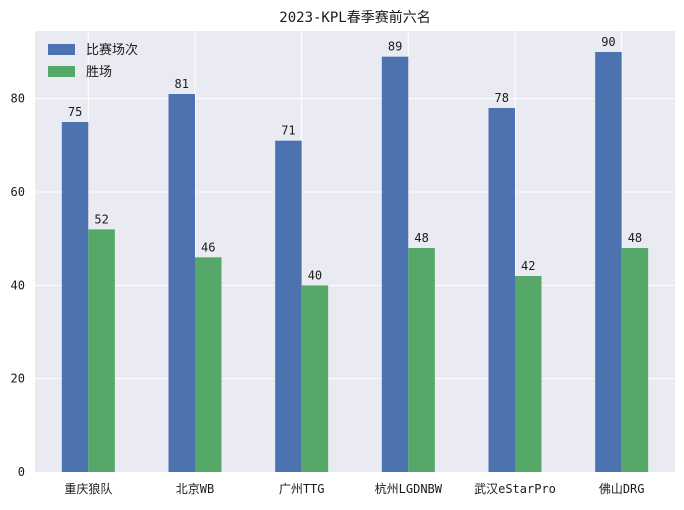 This screenshot has width=684, height=510. What do you see at coordinates (112, 50) in the screenshot?
I see `legend-label-series-0: 比赛场次` at bounding box center [112, 50].